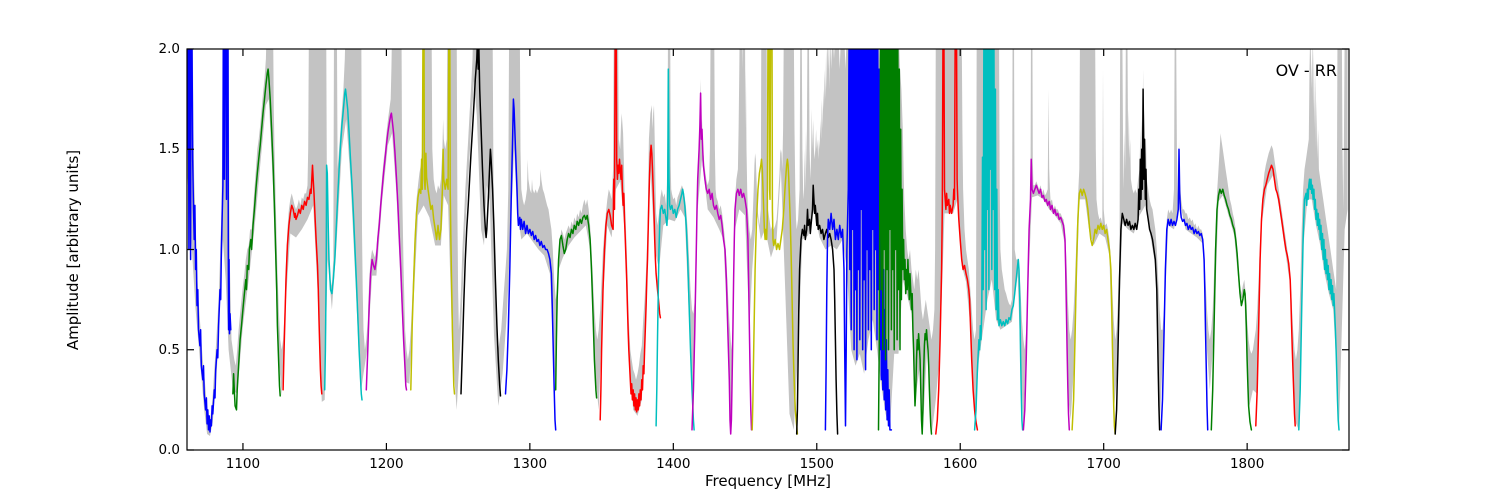 The width and height of the screenshot is (1500, 500). I want to click on x-tick-label-1100: 1100, so click(243, 464).